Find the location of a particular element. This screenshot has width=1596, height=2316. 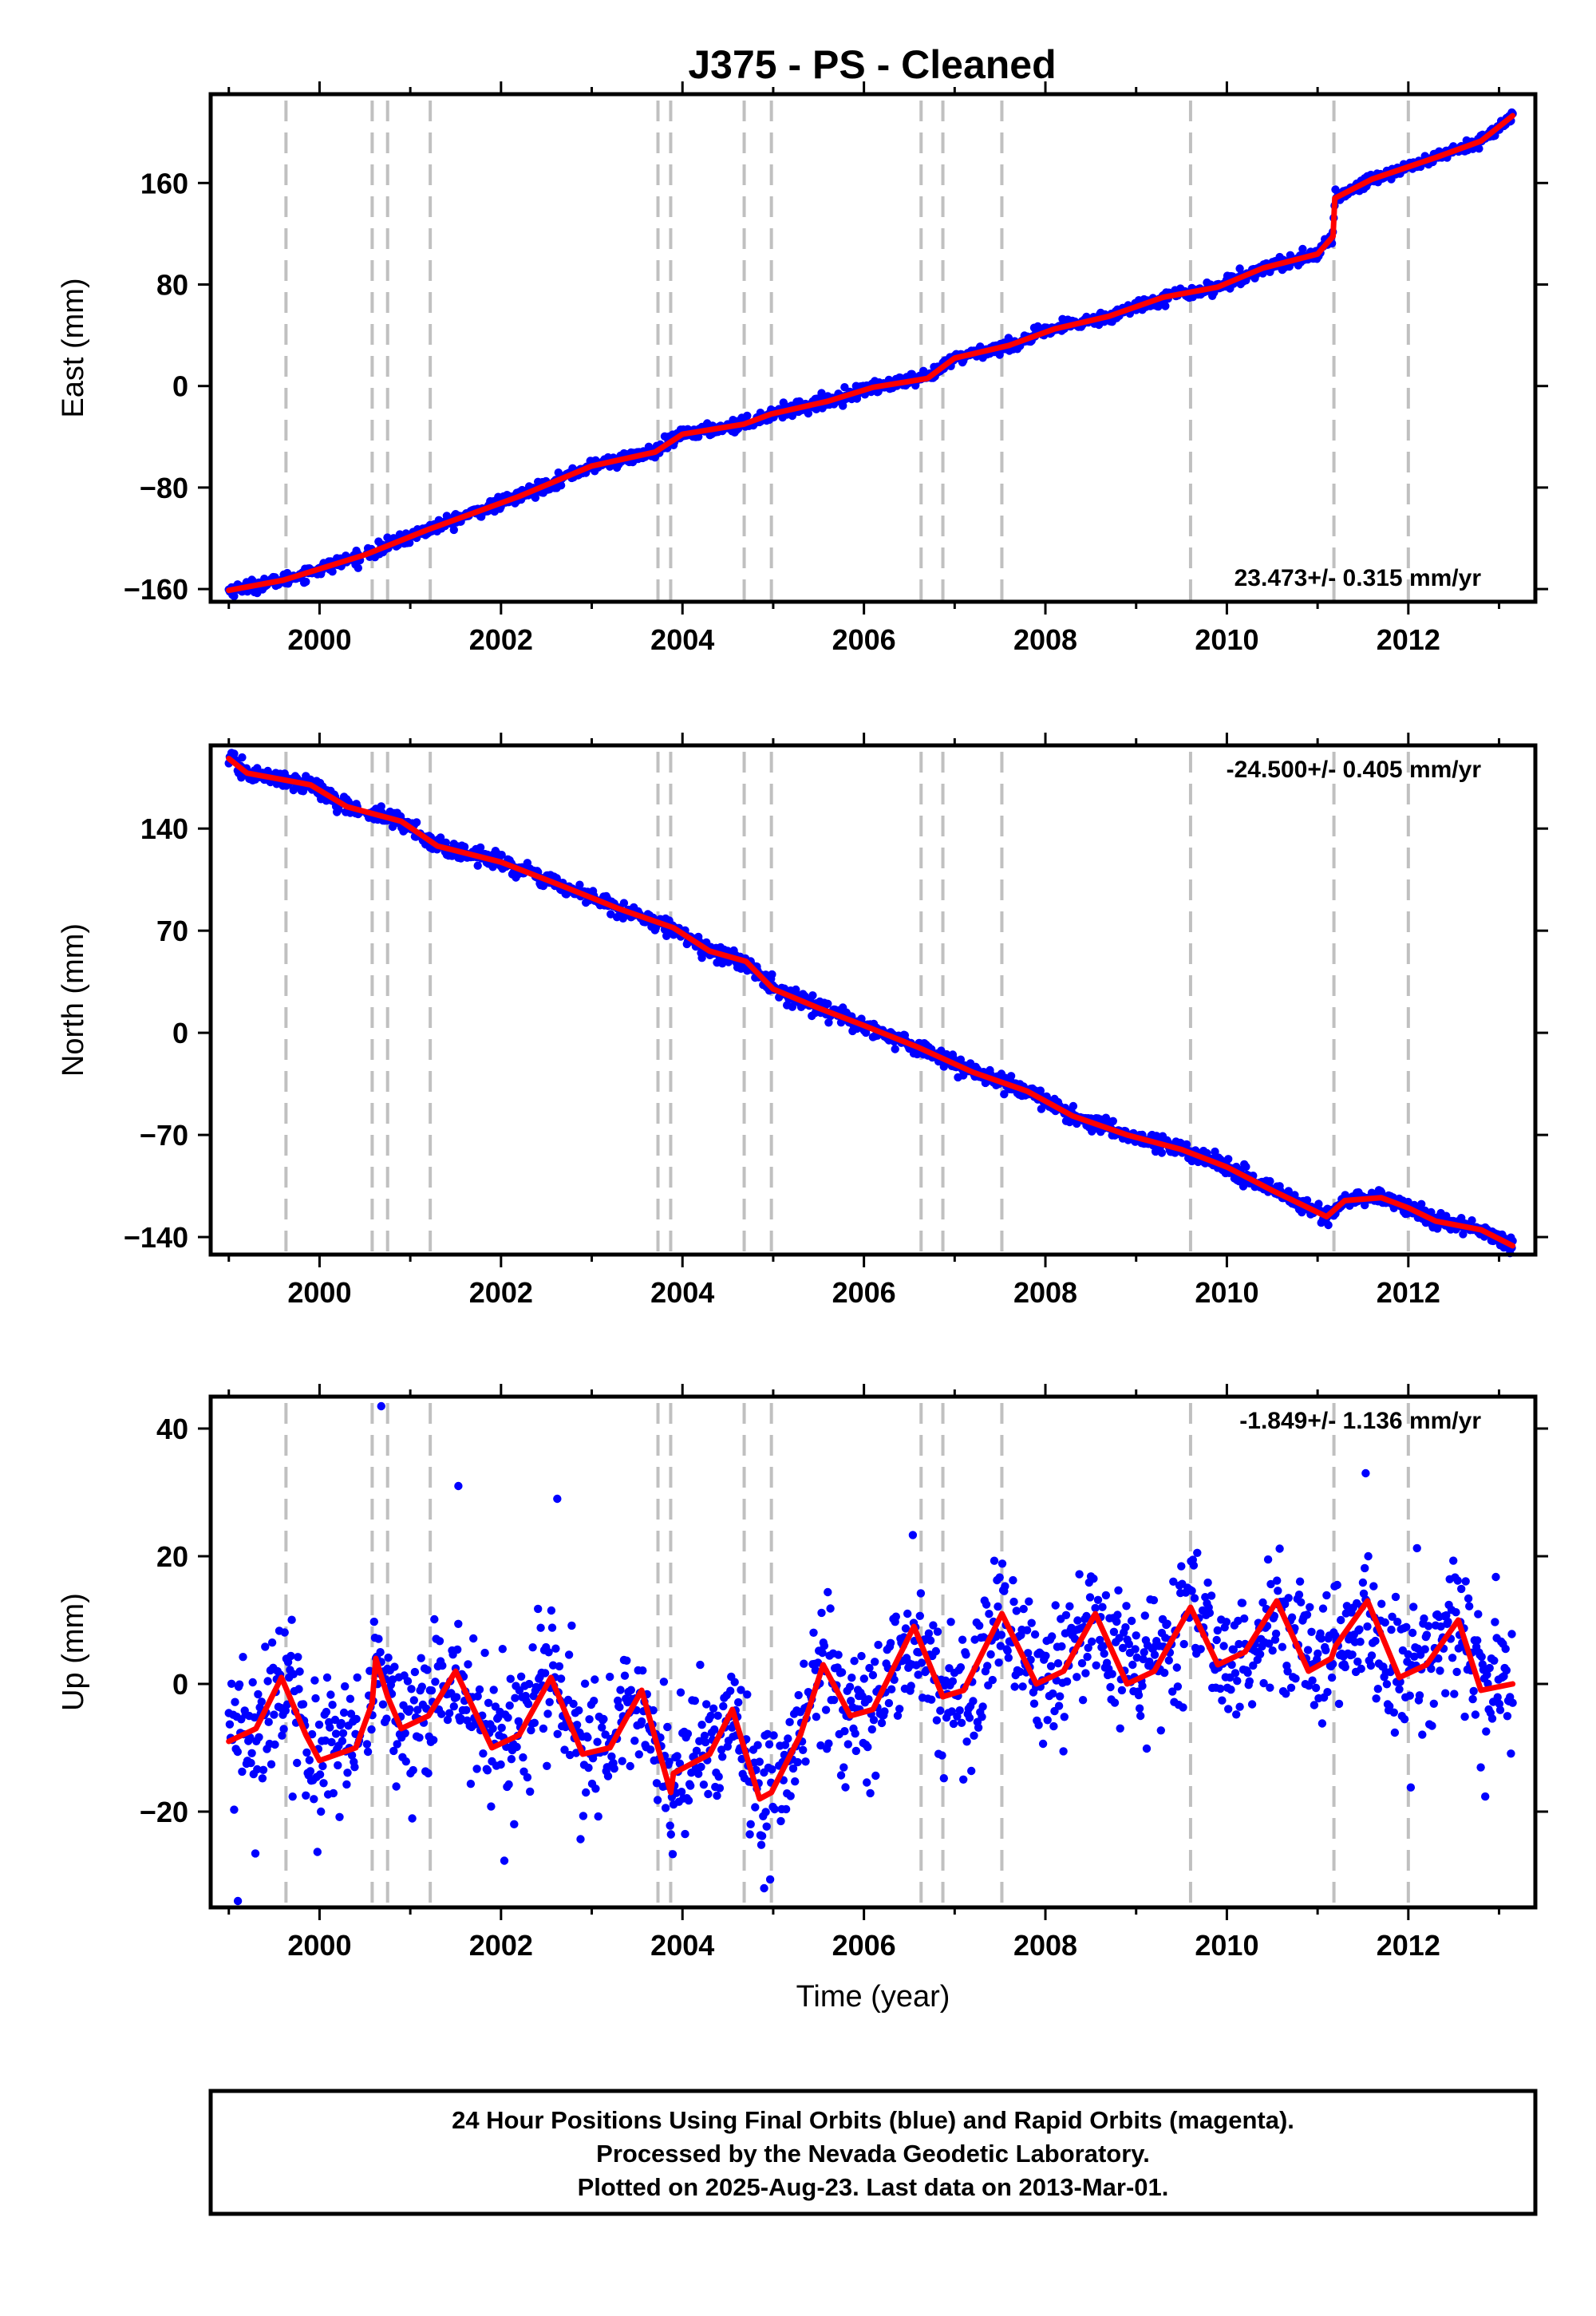

east-x-tick-label: 2008 is located at coordinates (1045, 639).